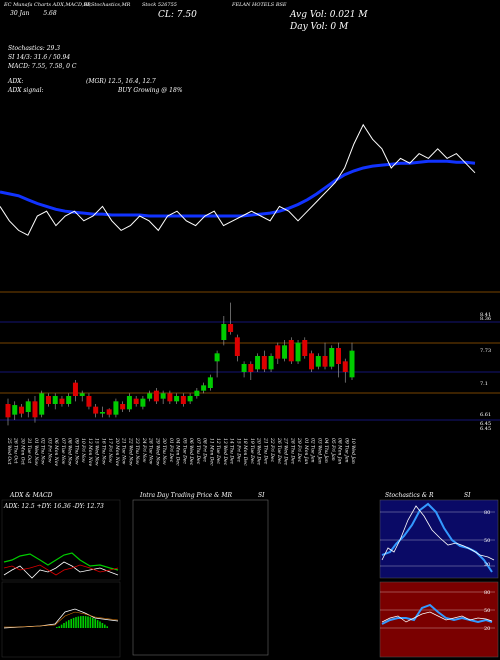 This screenshot has height=660, width=500. What do you see at coordinates (53, 506) in the screenshot?
I see `adx-values: ADX: 12.5 +DY: 16.36 -DY: 12.73` at bounding box center [53, 506].